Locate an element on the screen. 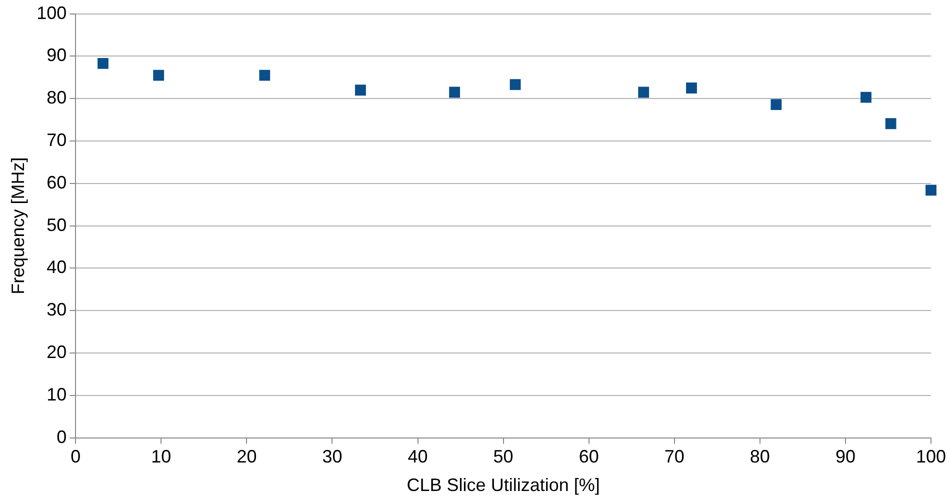  x-tick-label: 90 is located at coordinates (845, 456).